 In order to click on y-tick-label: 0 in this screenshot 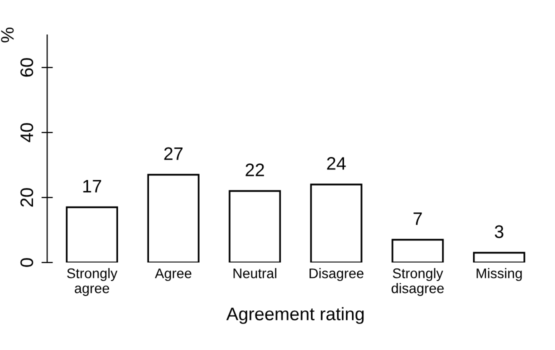, I will do `click(27, 262)`.